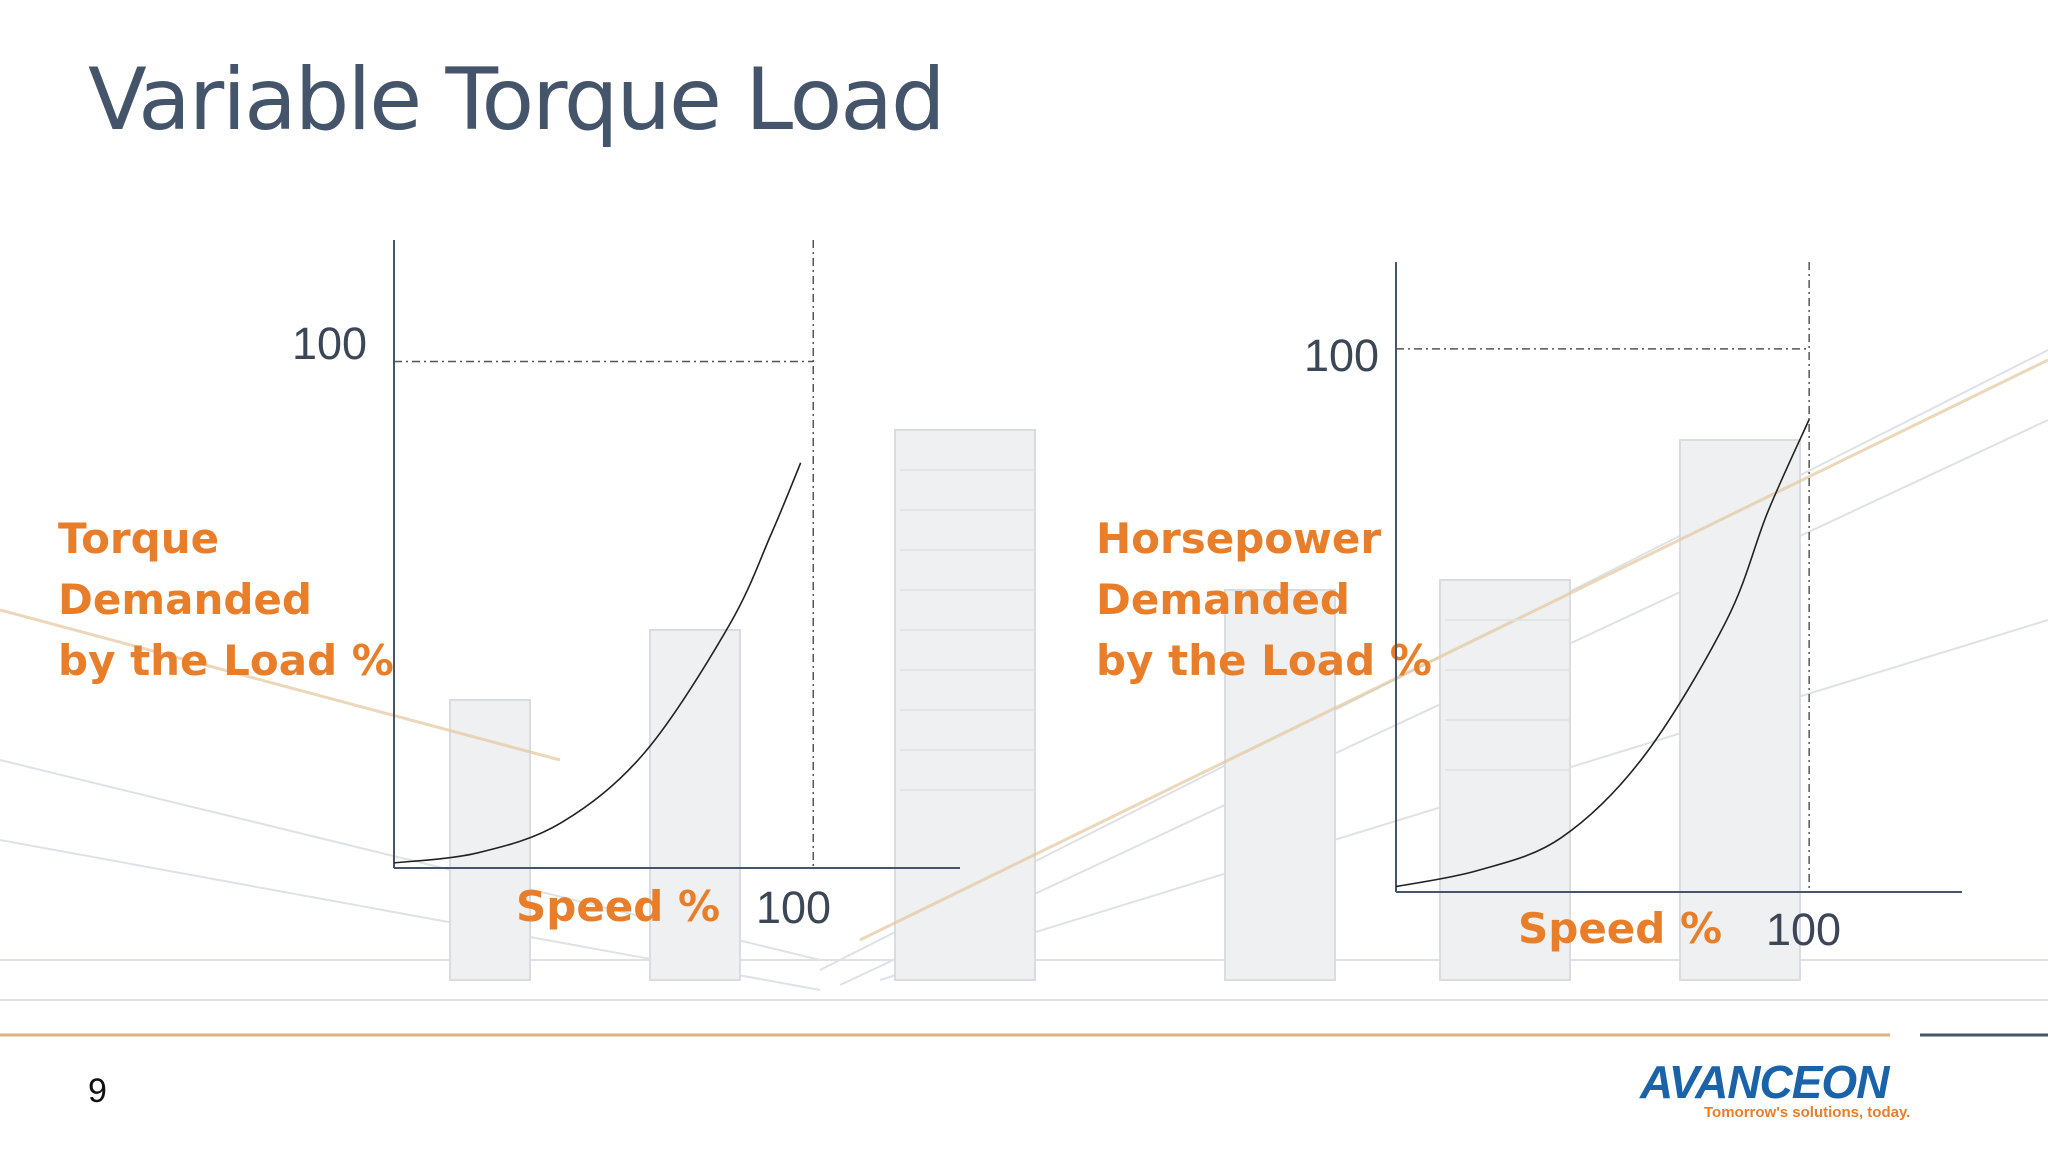  What do you see at coordinates (1602, 653) in the screenshot?
I see `chart2-curve` at bounding box center [1602, 653].